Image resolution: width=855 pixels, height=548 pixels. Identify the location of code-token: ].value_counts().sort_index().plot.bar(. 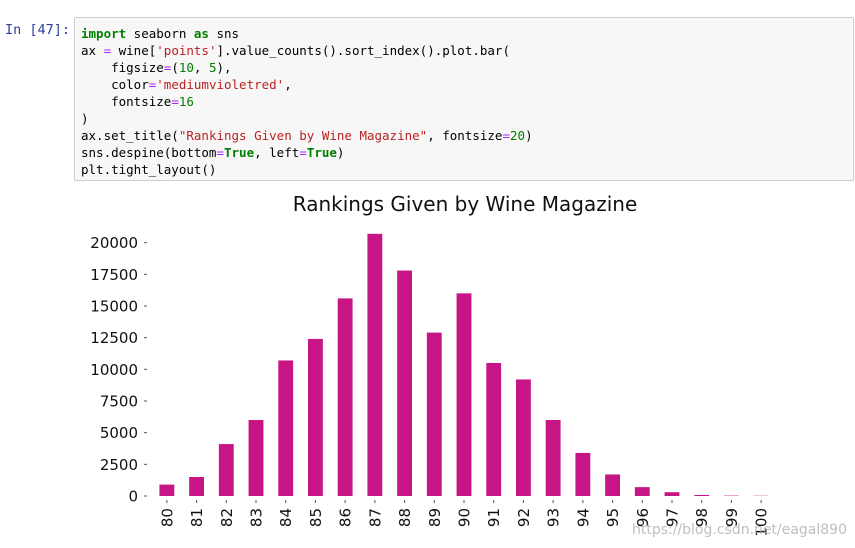
(363, 50).